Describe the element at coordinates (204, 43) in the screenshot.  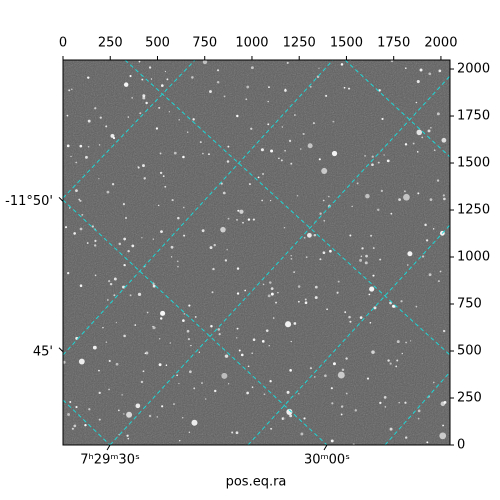
I see `x-tick-label: 750` at that location.